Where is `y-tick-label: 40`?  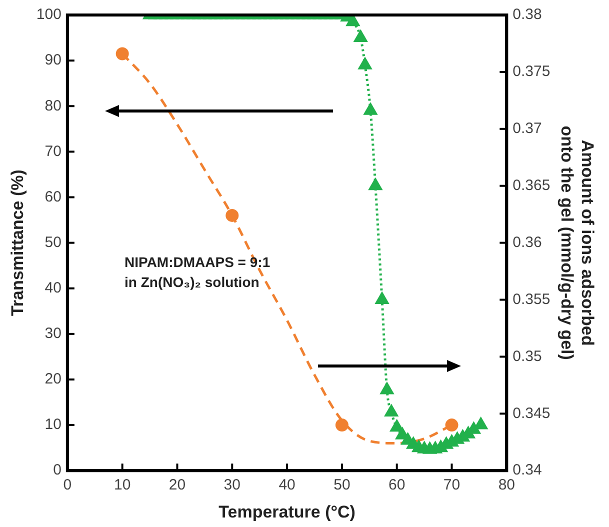
y-tick-label: 40 is located at coordinates (53, 288).